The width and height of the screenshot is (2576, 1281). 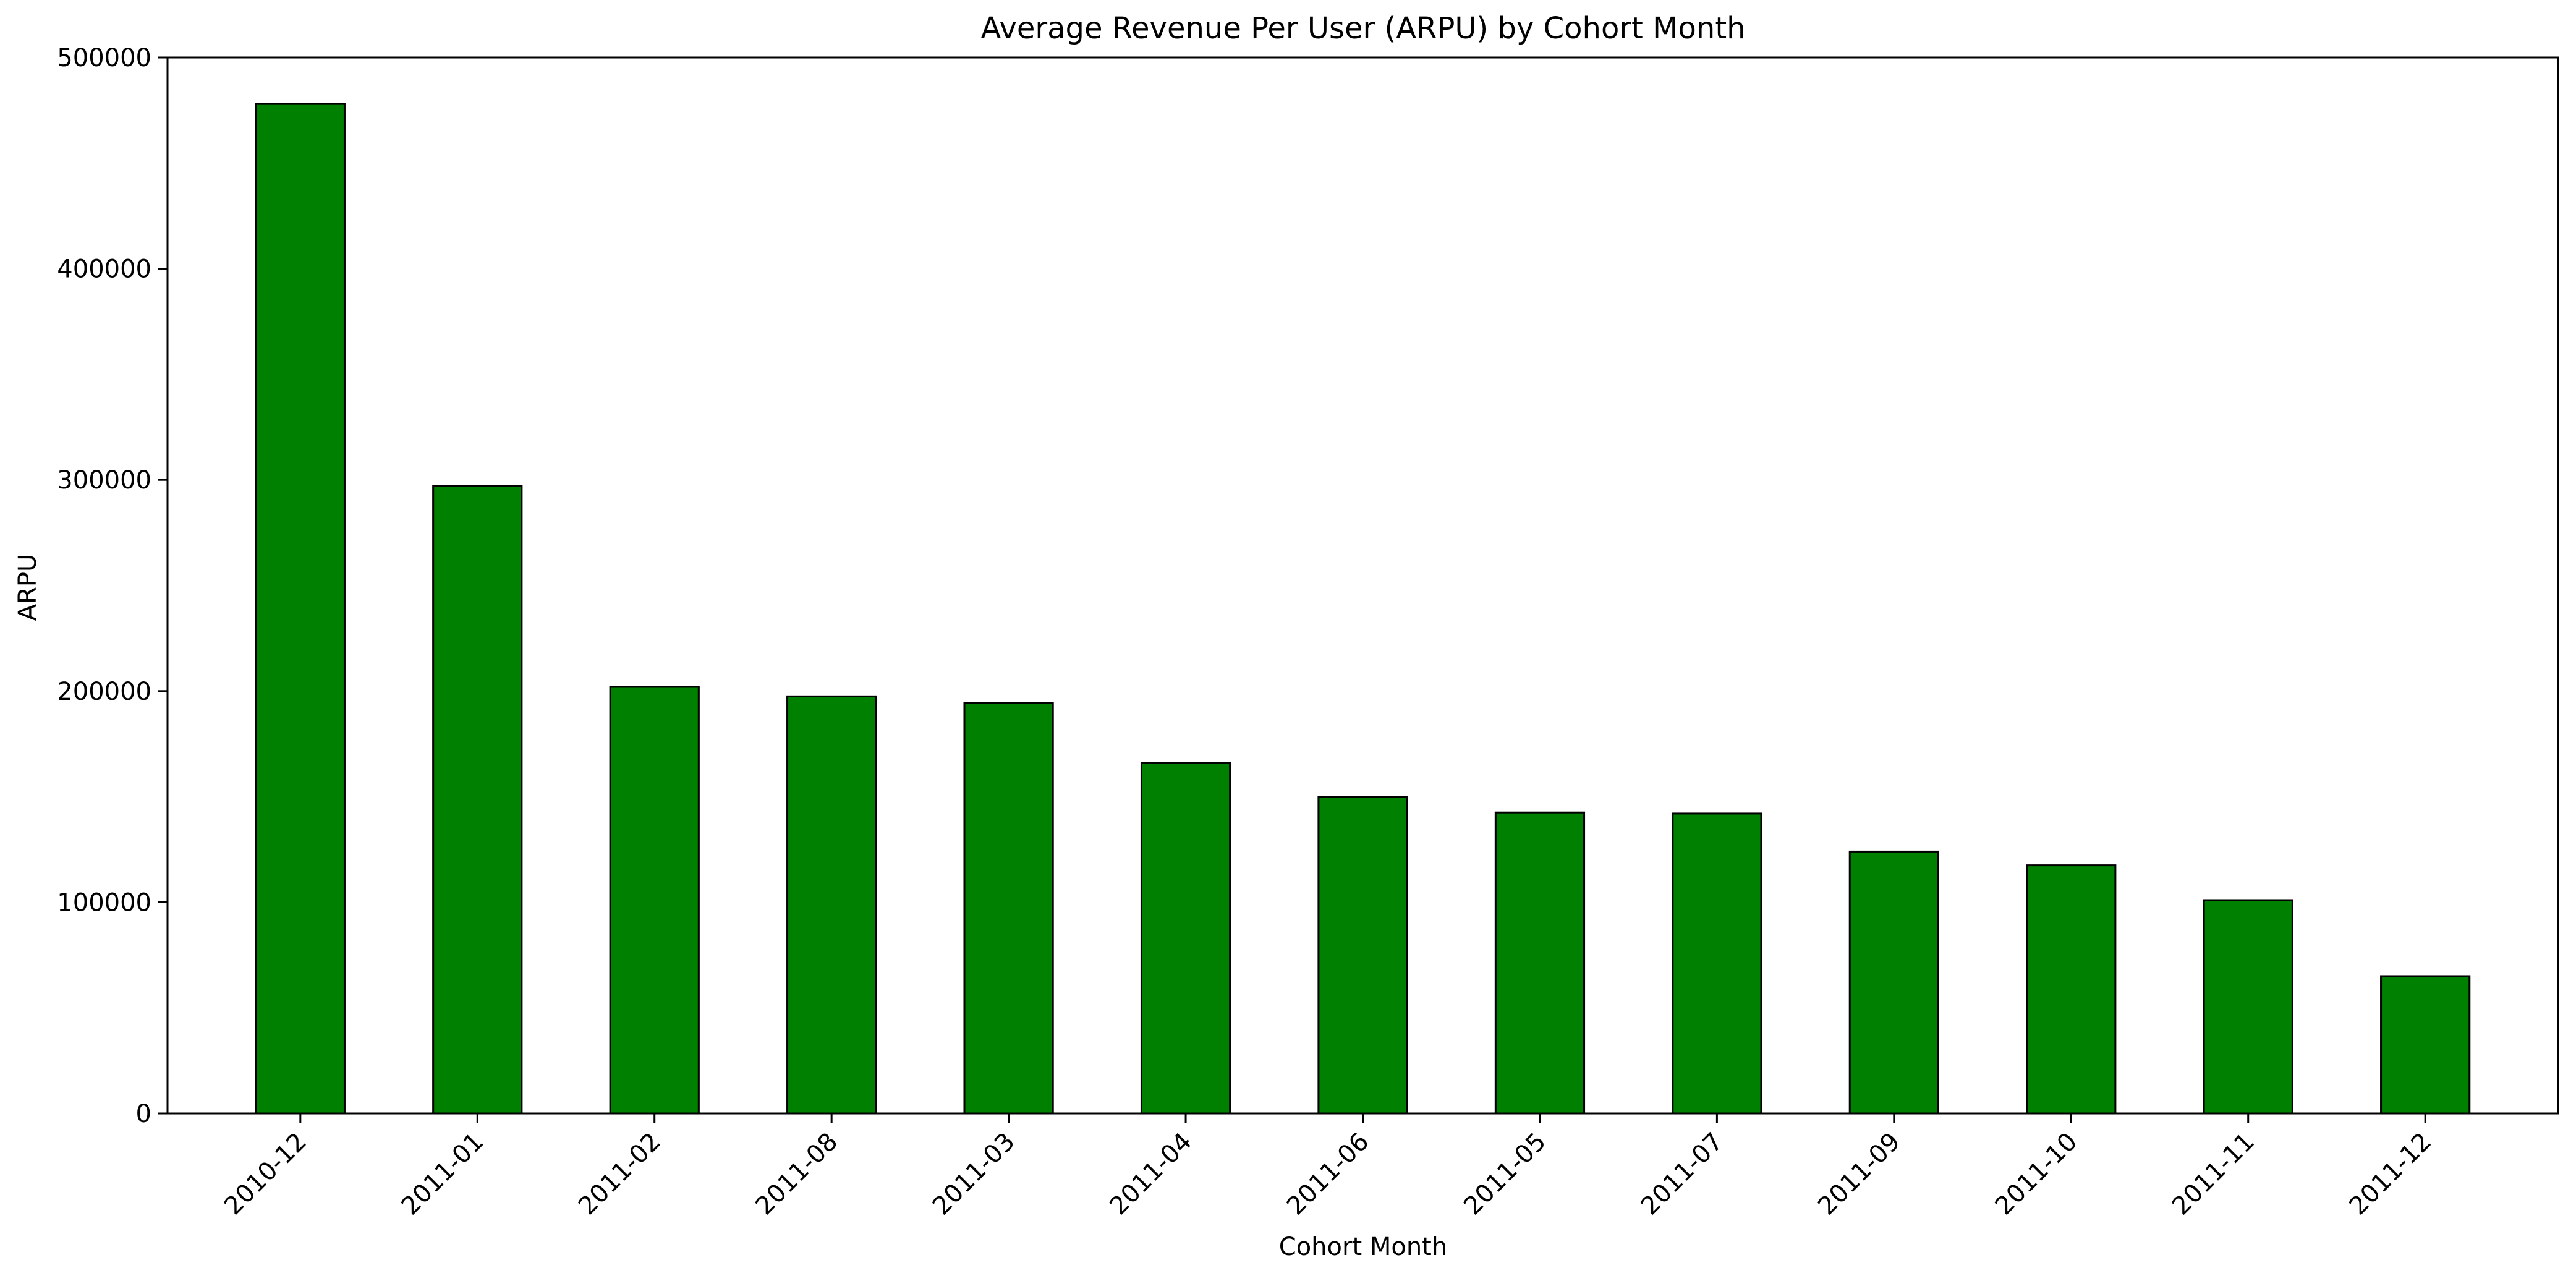 What do you see at coordinates (104, 58) in the screenshot?
I see `y-tick-label: 500000` at bounding box center [104, 58].